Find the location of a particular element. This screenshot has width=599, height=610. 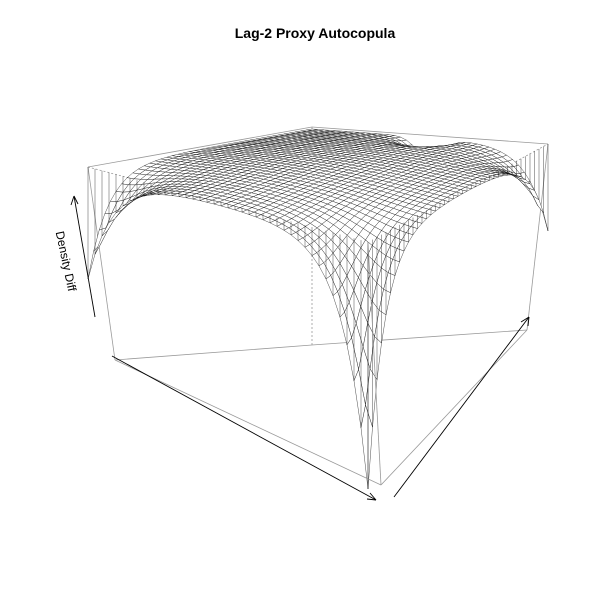

z-axis-label: Density Diff is located at coordinates (66, 261).